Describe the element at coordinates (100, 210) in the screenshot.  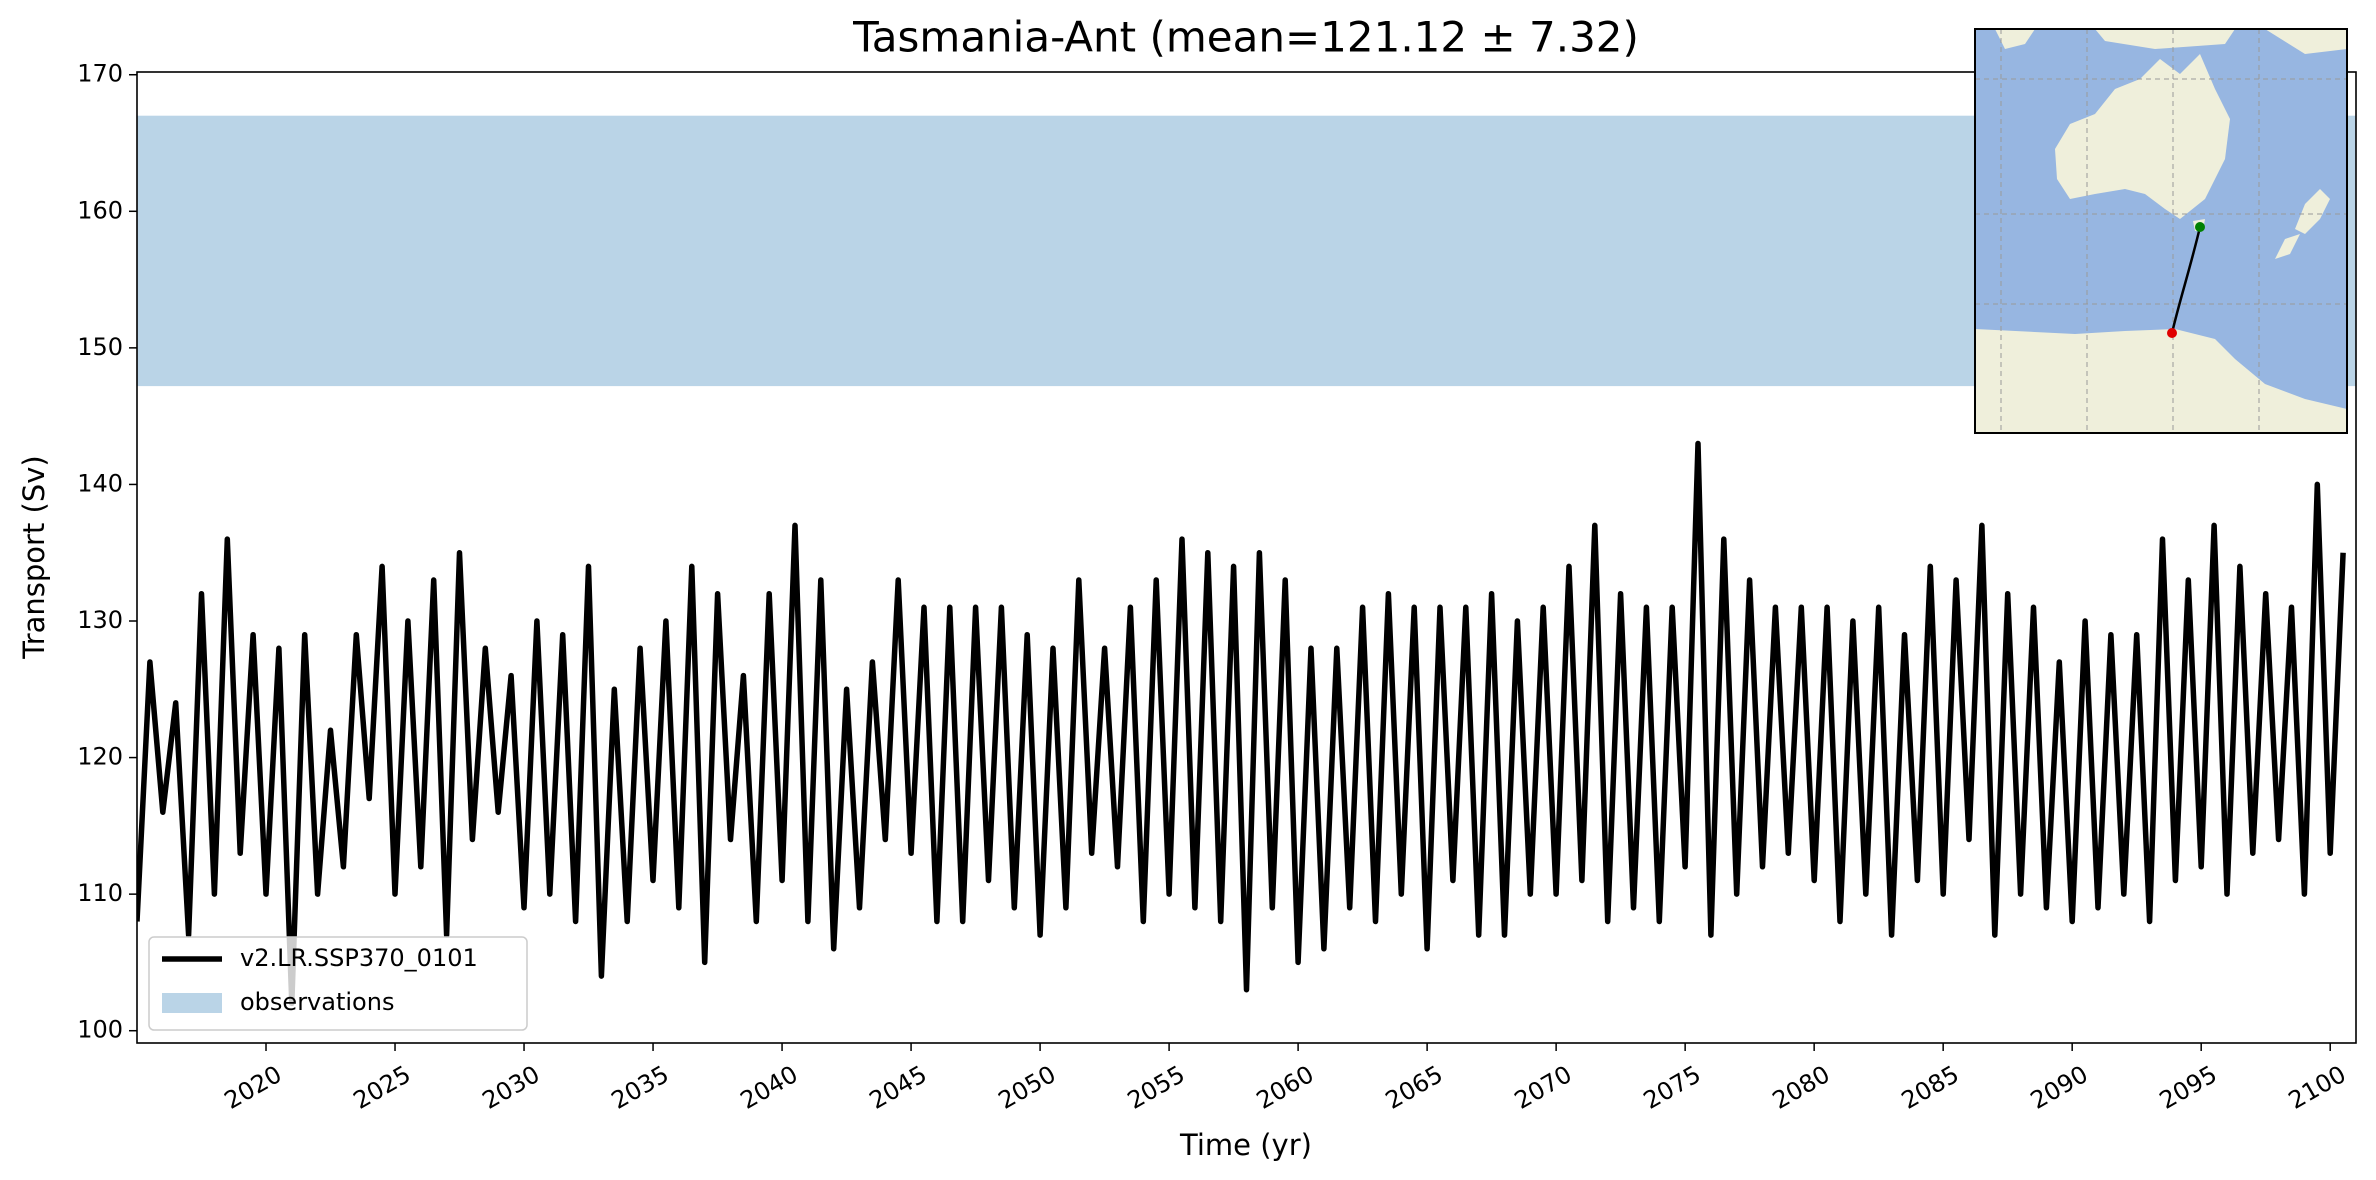
I see `y-tick-label: 160` at that location.